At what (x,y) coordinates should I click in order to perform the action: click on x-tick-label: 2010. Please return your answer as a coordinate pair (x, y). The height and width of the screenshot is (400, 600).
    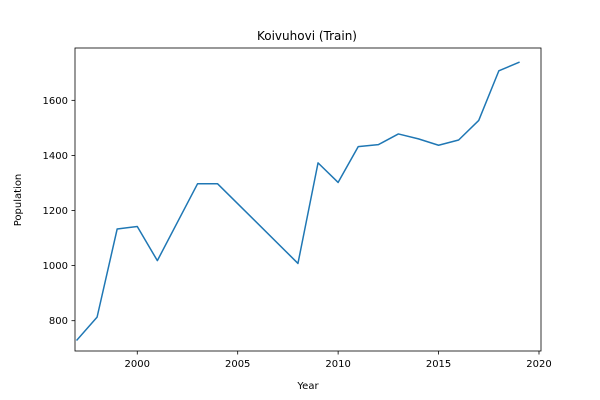
    Looking at the image, I should click on (337, 364).